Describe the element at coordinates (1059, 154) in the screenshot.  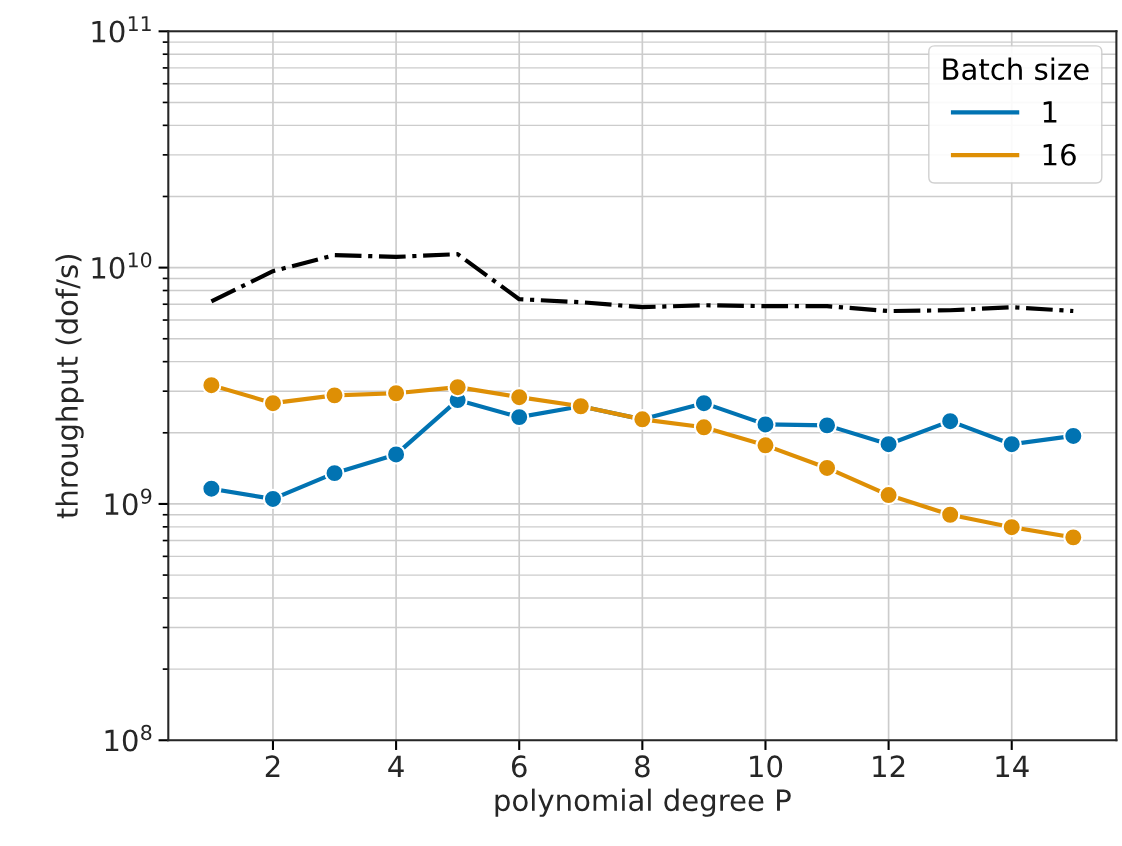
I see `legend-label: 16` at that location.